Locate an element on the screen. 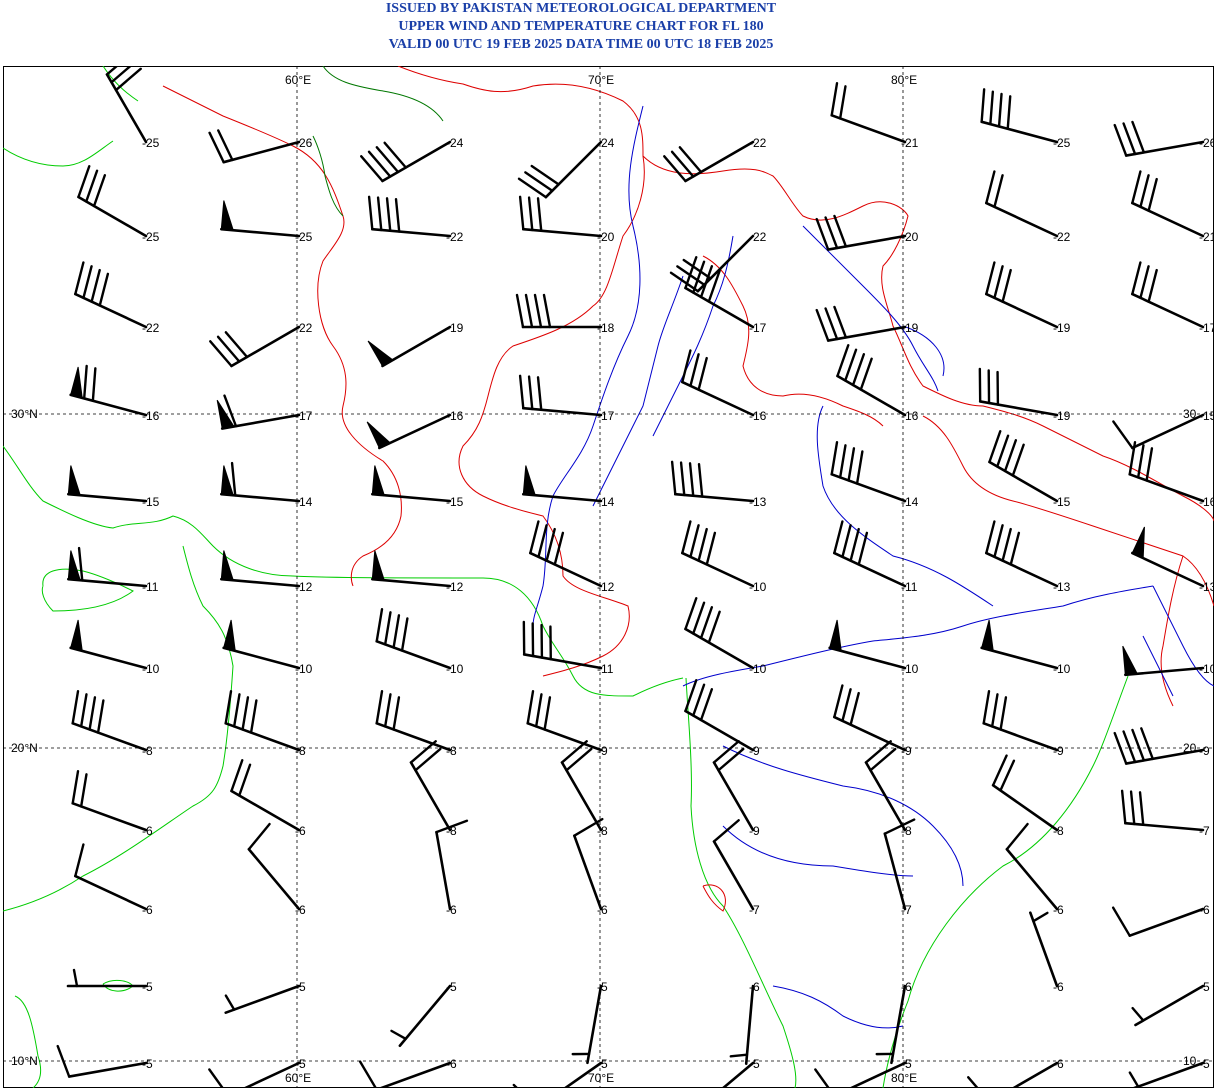 The image size is (1218, 1092). lon-label-80E-bottom: 80°E is located at coordinates (904, 1078).